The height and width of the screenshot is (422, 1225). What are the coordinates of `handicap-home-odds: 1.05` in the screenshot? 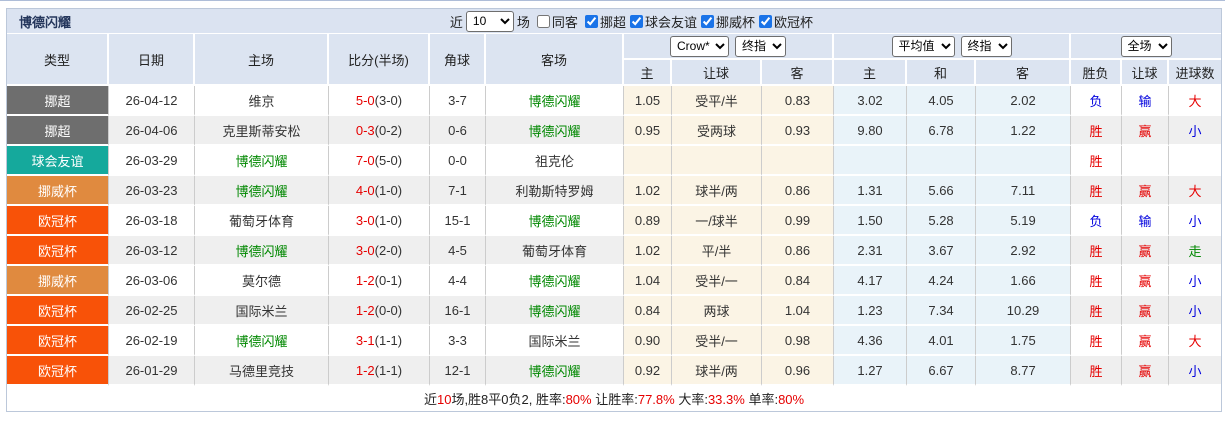 It's located at (648, 101).